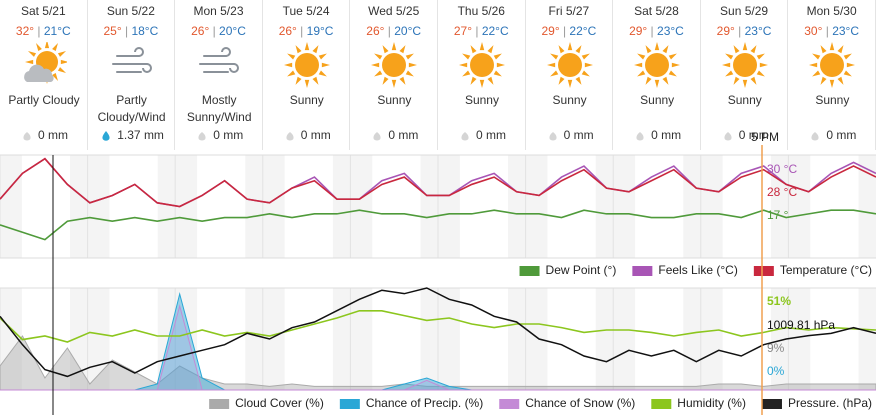 This screenshot has height=415, width=876. Describe the element at coordinates (569, 31) in the screenshot. I see `day-temps: 29° | 22°C` at that location.